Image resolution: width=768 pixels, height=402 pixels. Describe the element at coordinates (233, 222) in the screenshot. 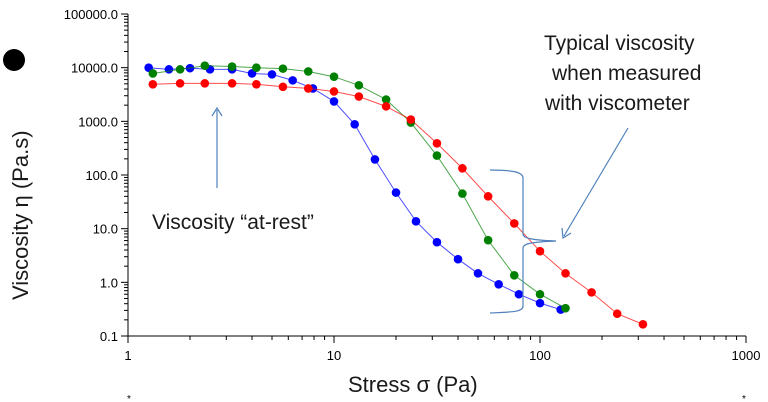

I see `annotation-at-rest: Viscosity “at-rest”` at that location.